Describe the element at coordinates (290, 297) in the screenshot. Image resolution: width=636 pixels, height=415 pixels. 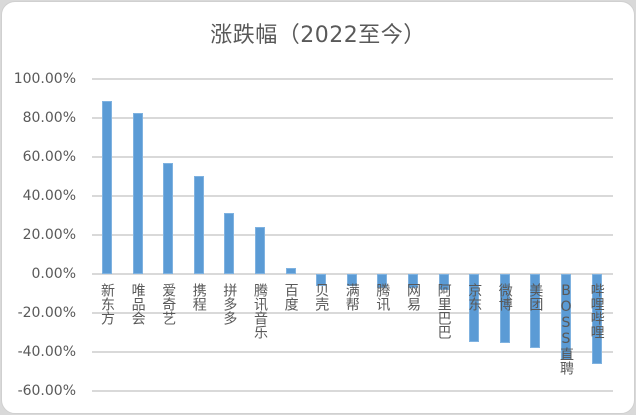
I see `x-category-label: 百度` at that location.